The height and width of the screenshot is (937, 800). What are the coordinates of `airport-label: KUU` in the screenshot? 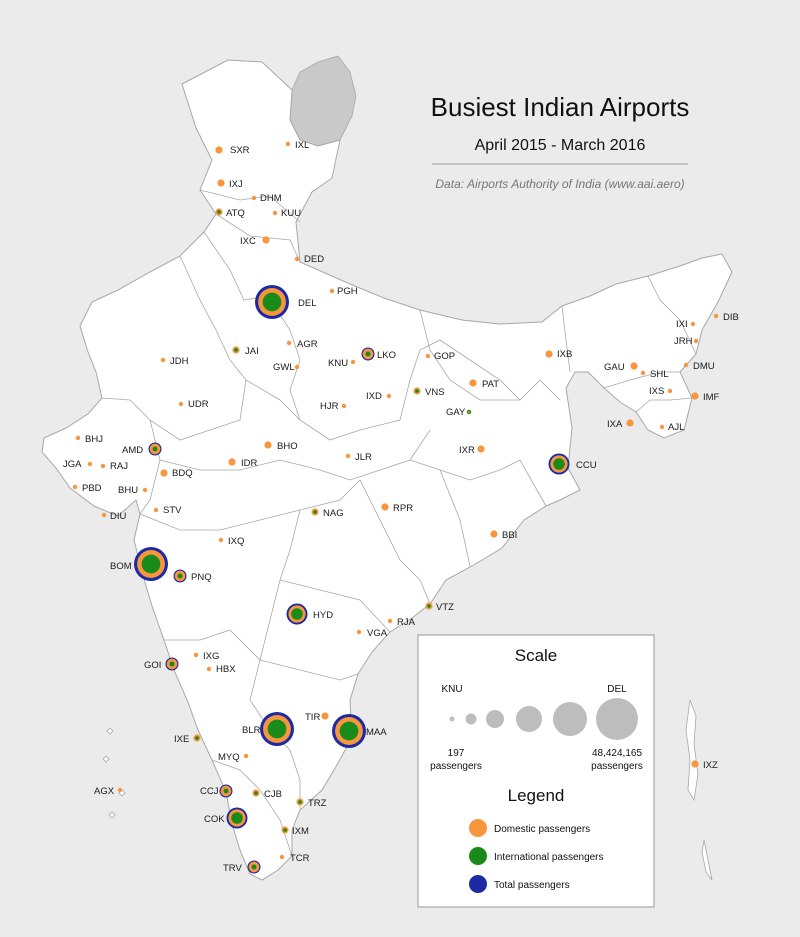 It's located at (291, 213).